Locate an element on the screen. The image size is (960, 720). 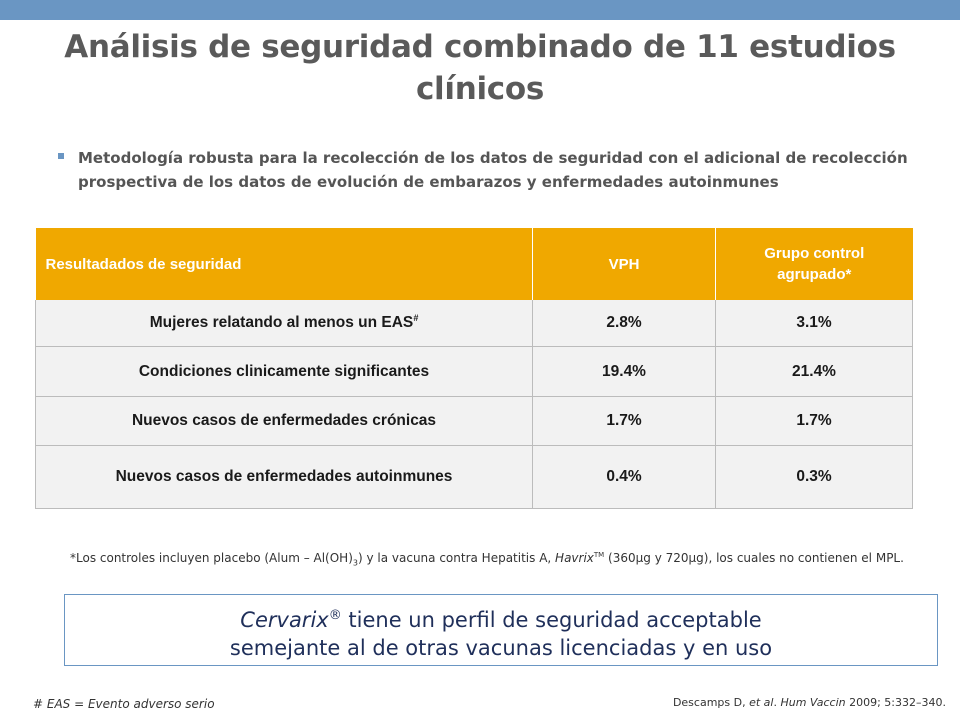
vph-value: 1.7% is located at coordinates (624, 421).